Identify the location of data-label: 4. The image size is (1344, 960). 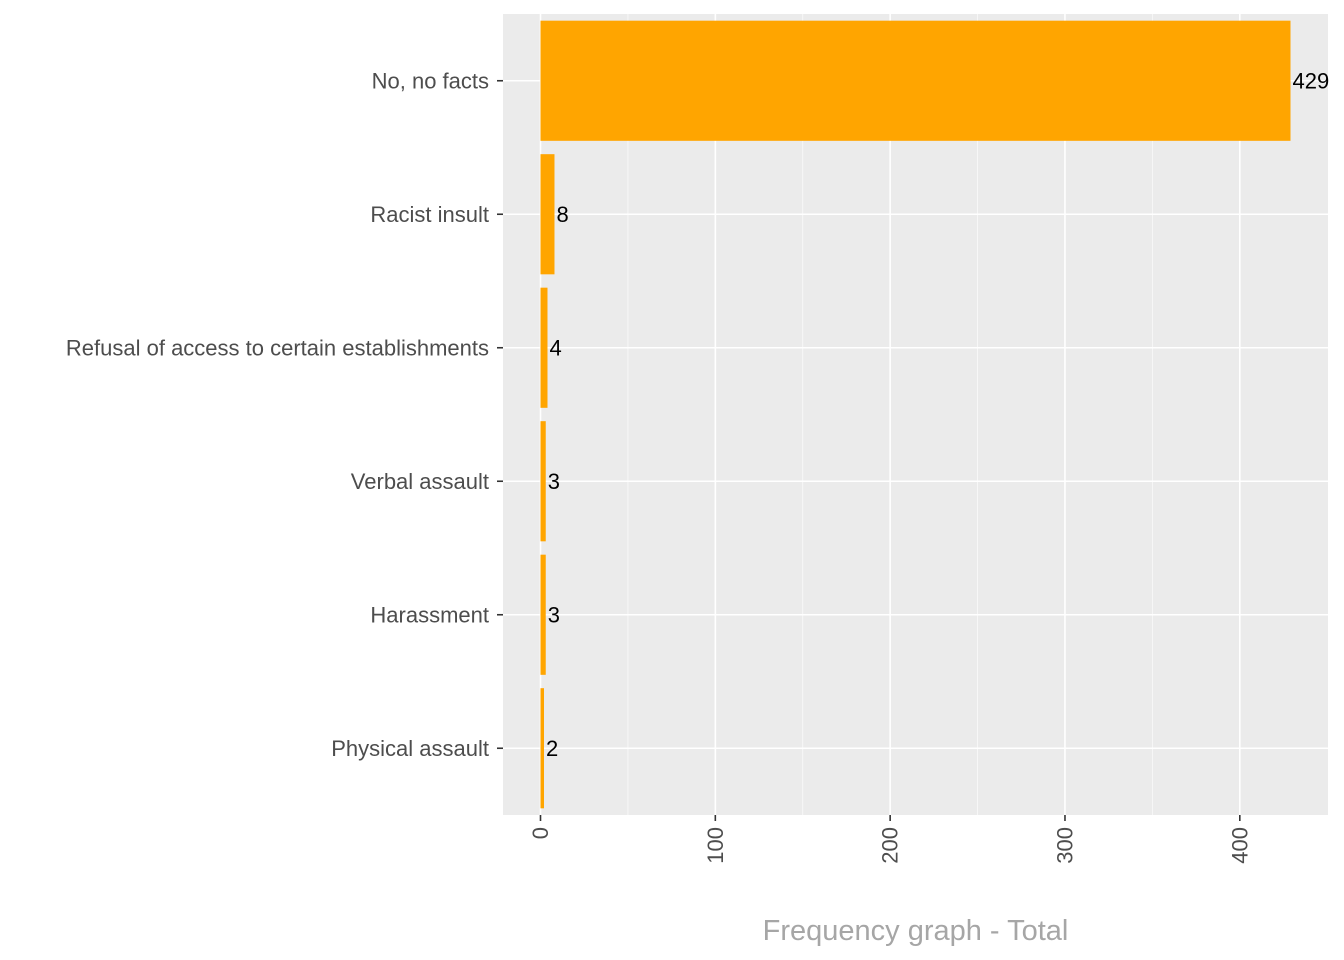
(555, 347).